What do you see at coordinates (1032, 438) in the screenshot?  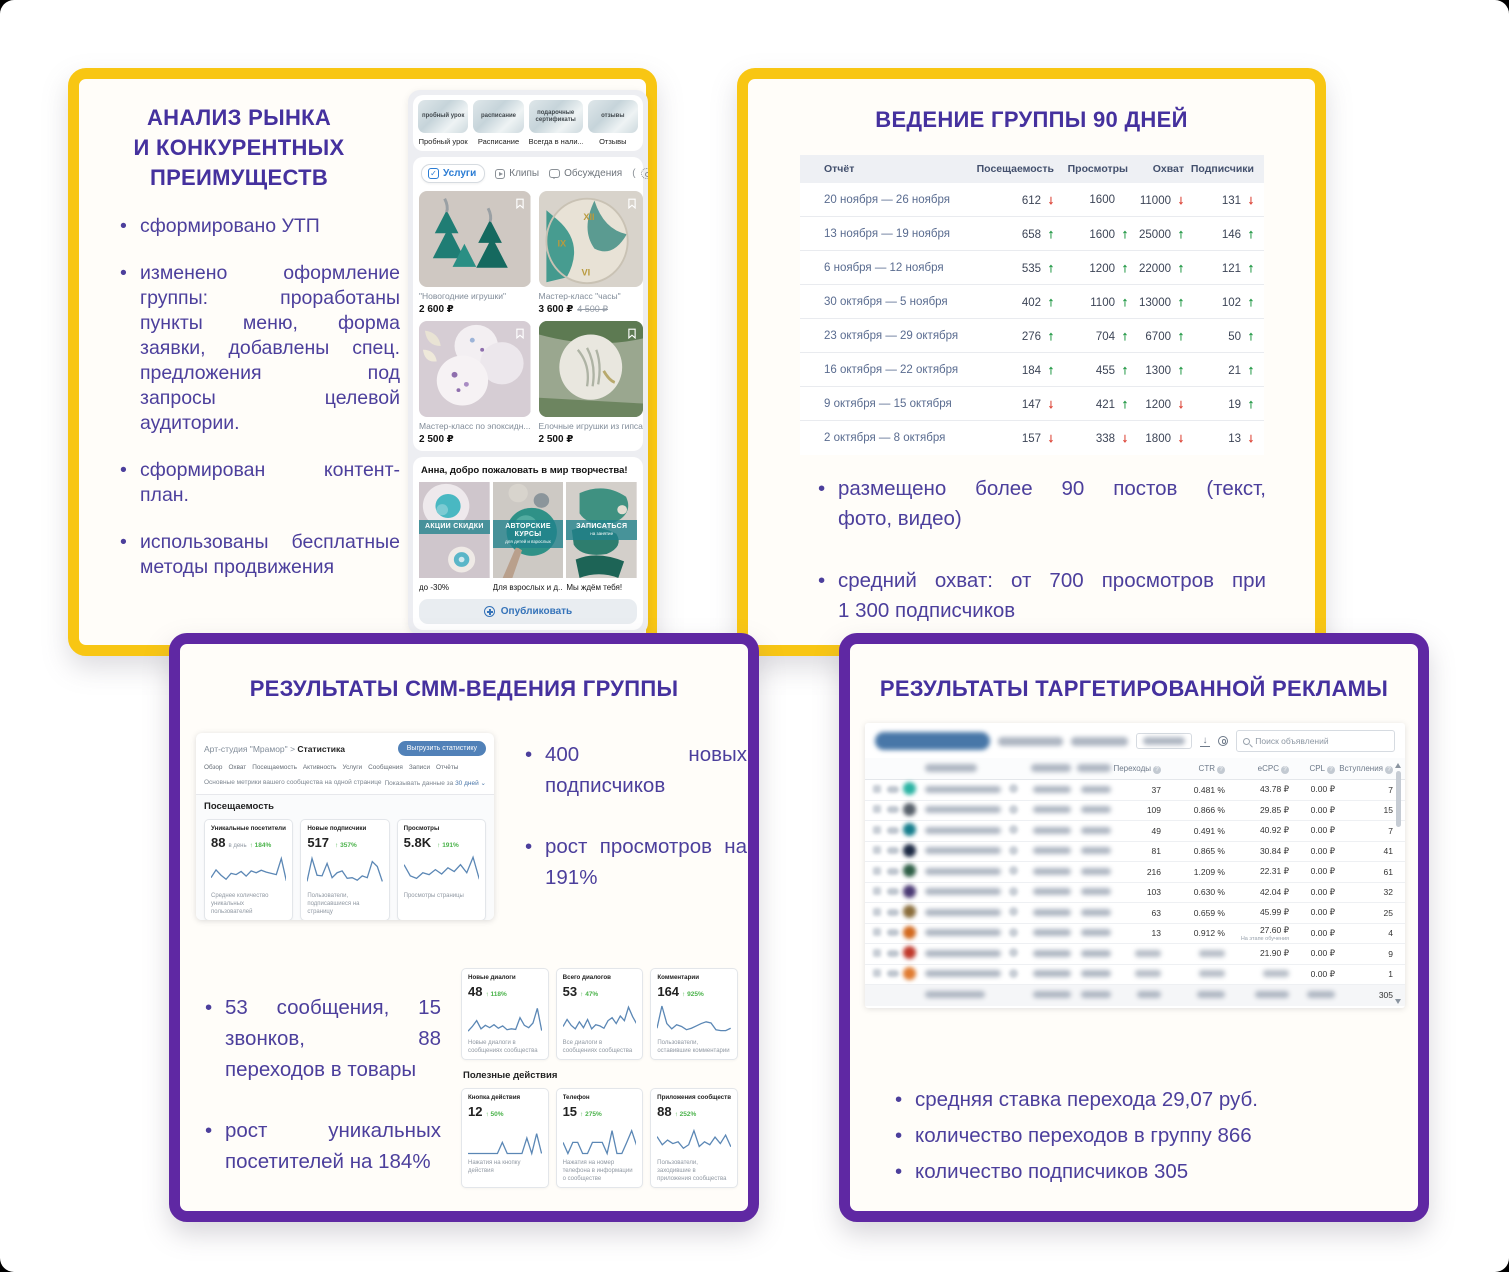 I see `report-table-row: 2 октября — 8 октября 157 338 1800 13` at bounding box center [1032, 438].